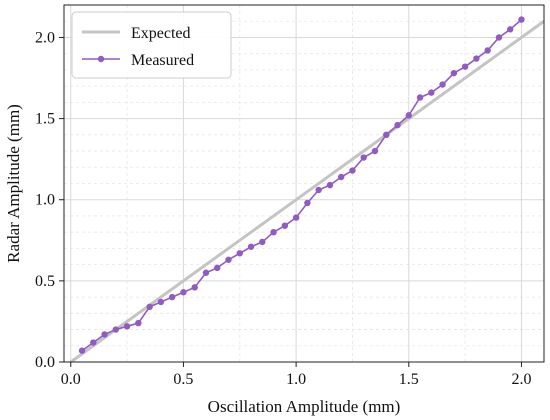 Image resolution: width=550 pixels, height=420 pixels. I want to click on legend-box, so click(151, 45).